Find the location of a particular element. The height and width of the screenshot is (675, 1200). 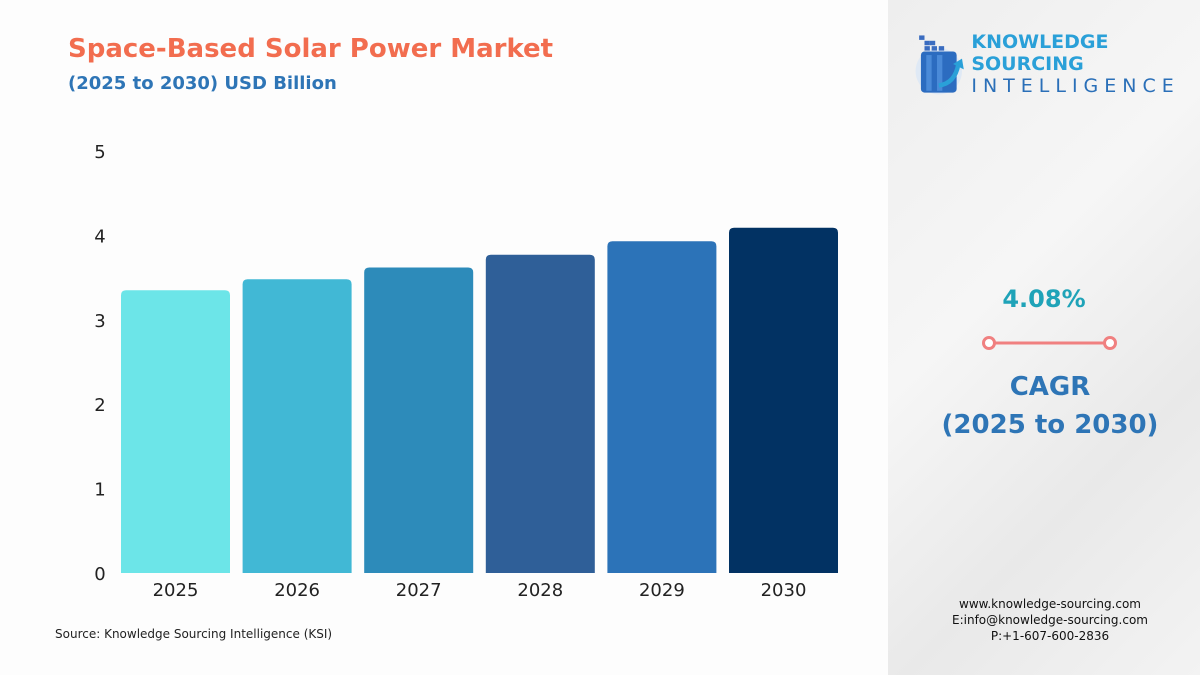

chart-title: Space-Based Solar Power Market is located at coordinates (311, 49).